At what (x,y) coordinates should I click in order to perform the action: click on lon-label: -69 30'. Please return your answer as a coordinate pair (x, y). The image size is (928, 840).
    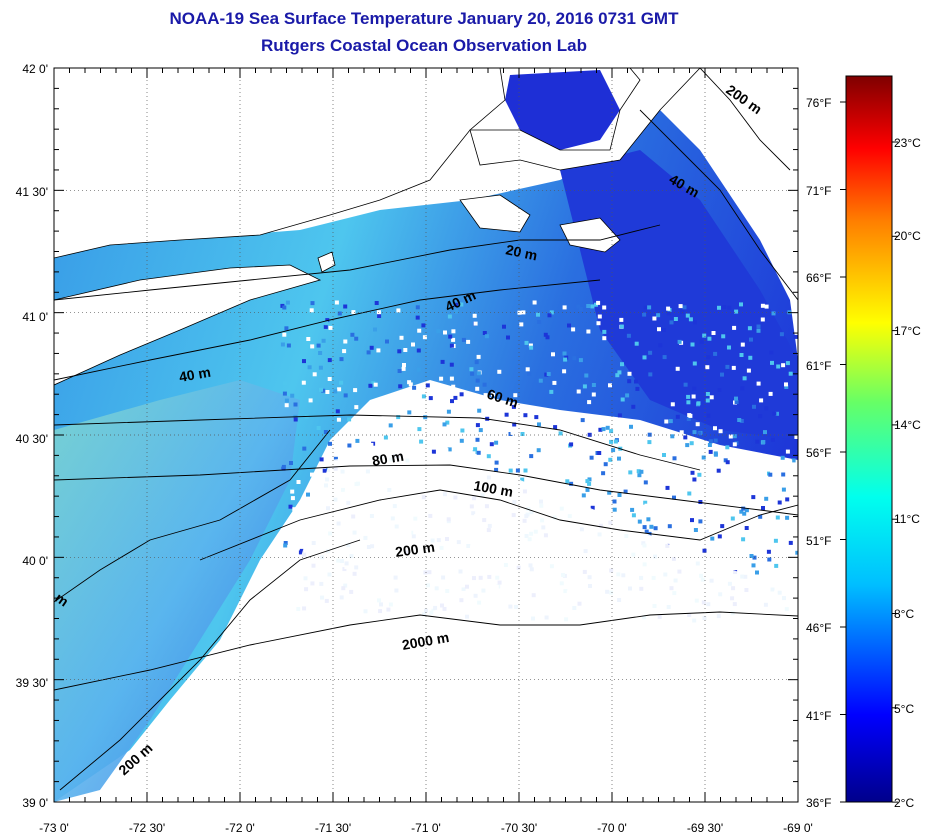
    Looking at the image, I should click on (705, 828).